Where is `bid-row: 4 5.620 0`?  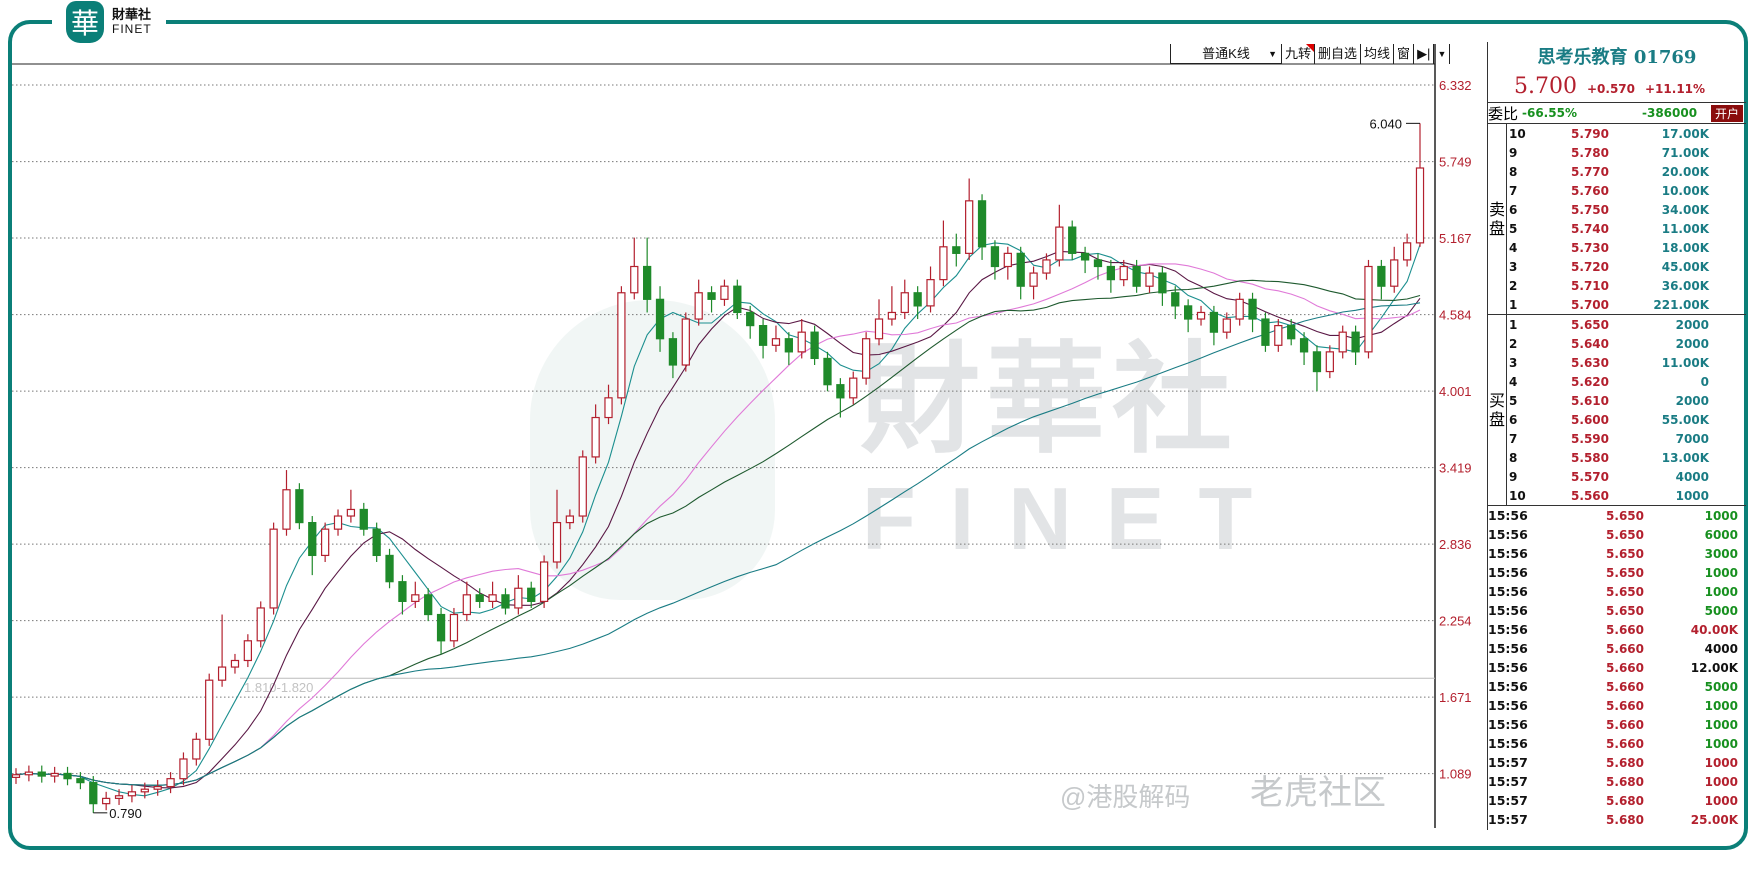
bid-row: 4 5.620 0 is located at coordinates (1626, 381).